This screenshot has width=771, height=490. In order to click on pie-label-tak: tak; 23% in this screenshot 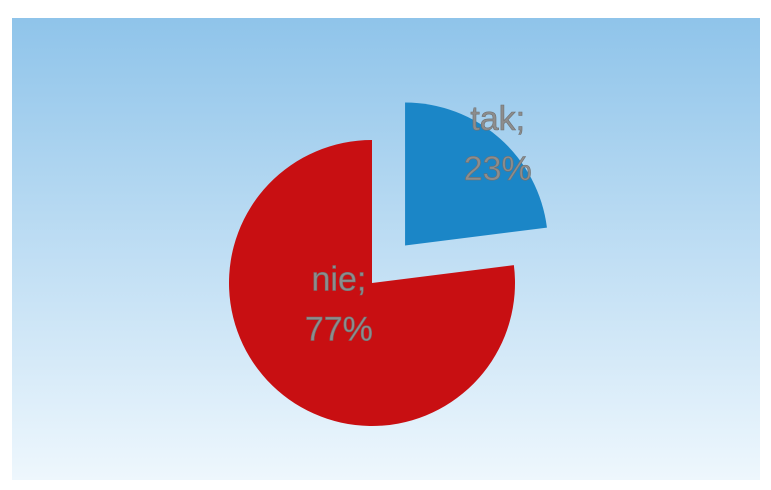, I will do `click(498, 144)`.